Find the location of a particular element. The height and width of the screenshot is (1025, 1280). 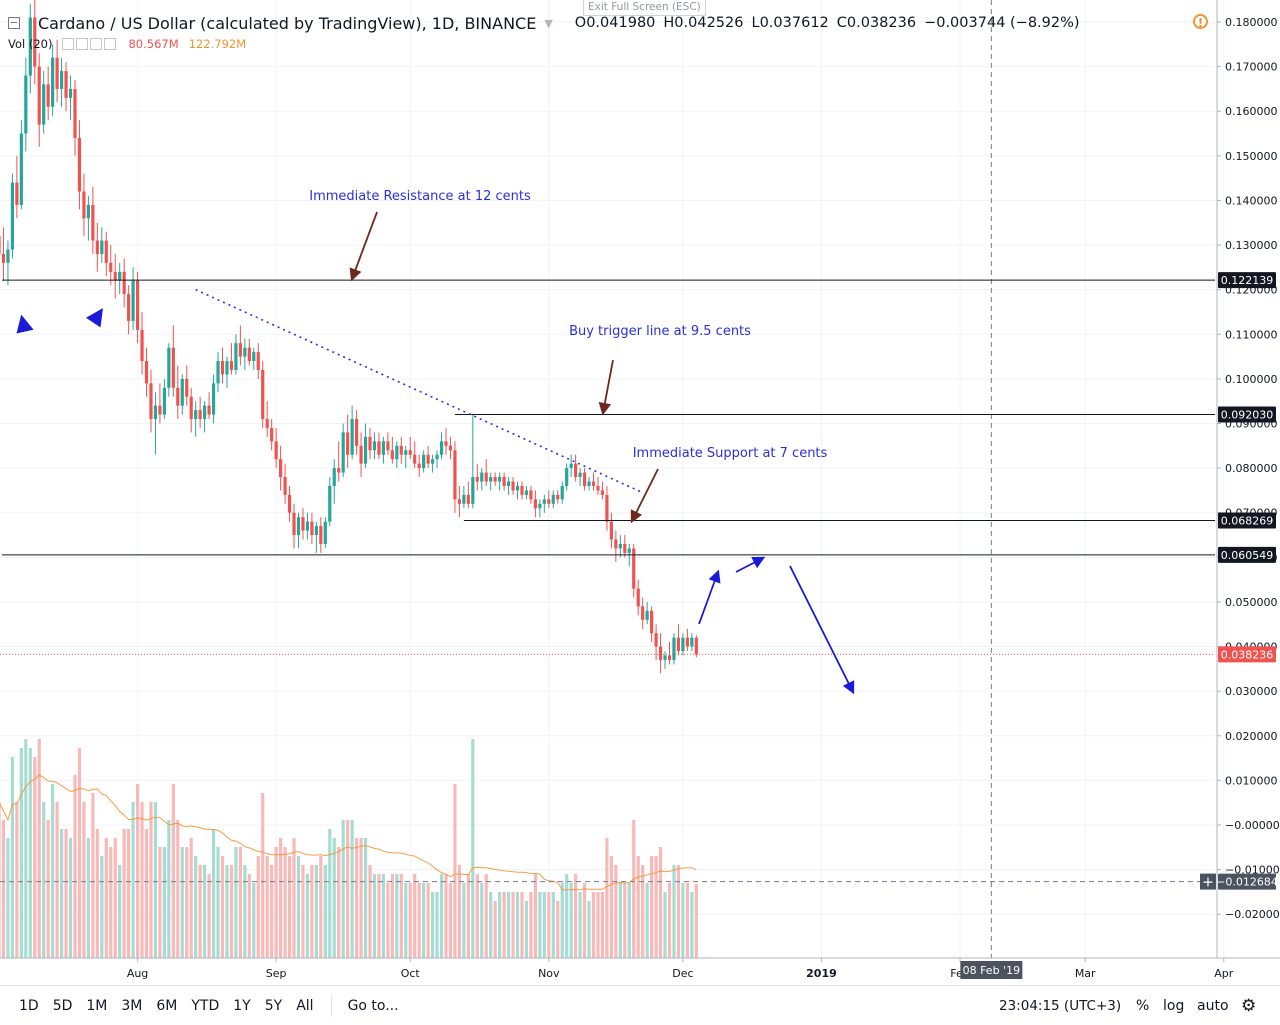

y-tick-label: 0.150000 is located at coordinates (1251, 156).